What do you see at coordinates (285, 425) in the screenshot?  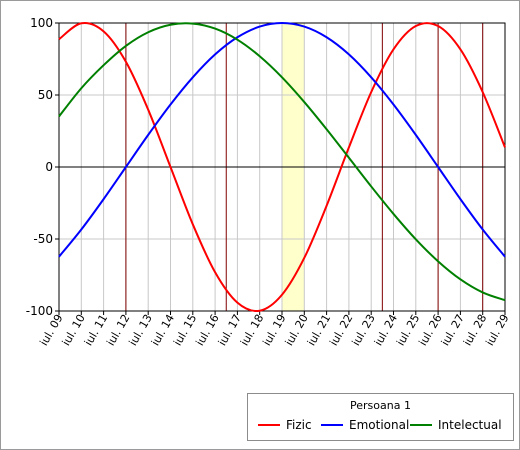 I see `legend-item-fizic: Fizic` at bounding box center [285, 425].